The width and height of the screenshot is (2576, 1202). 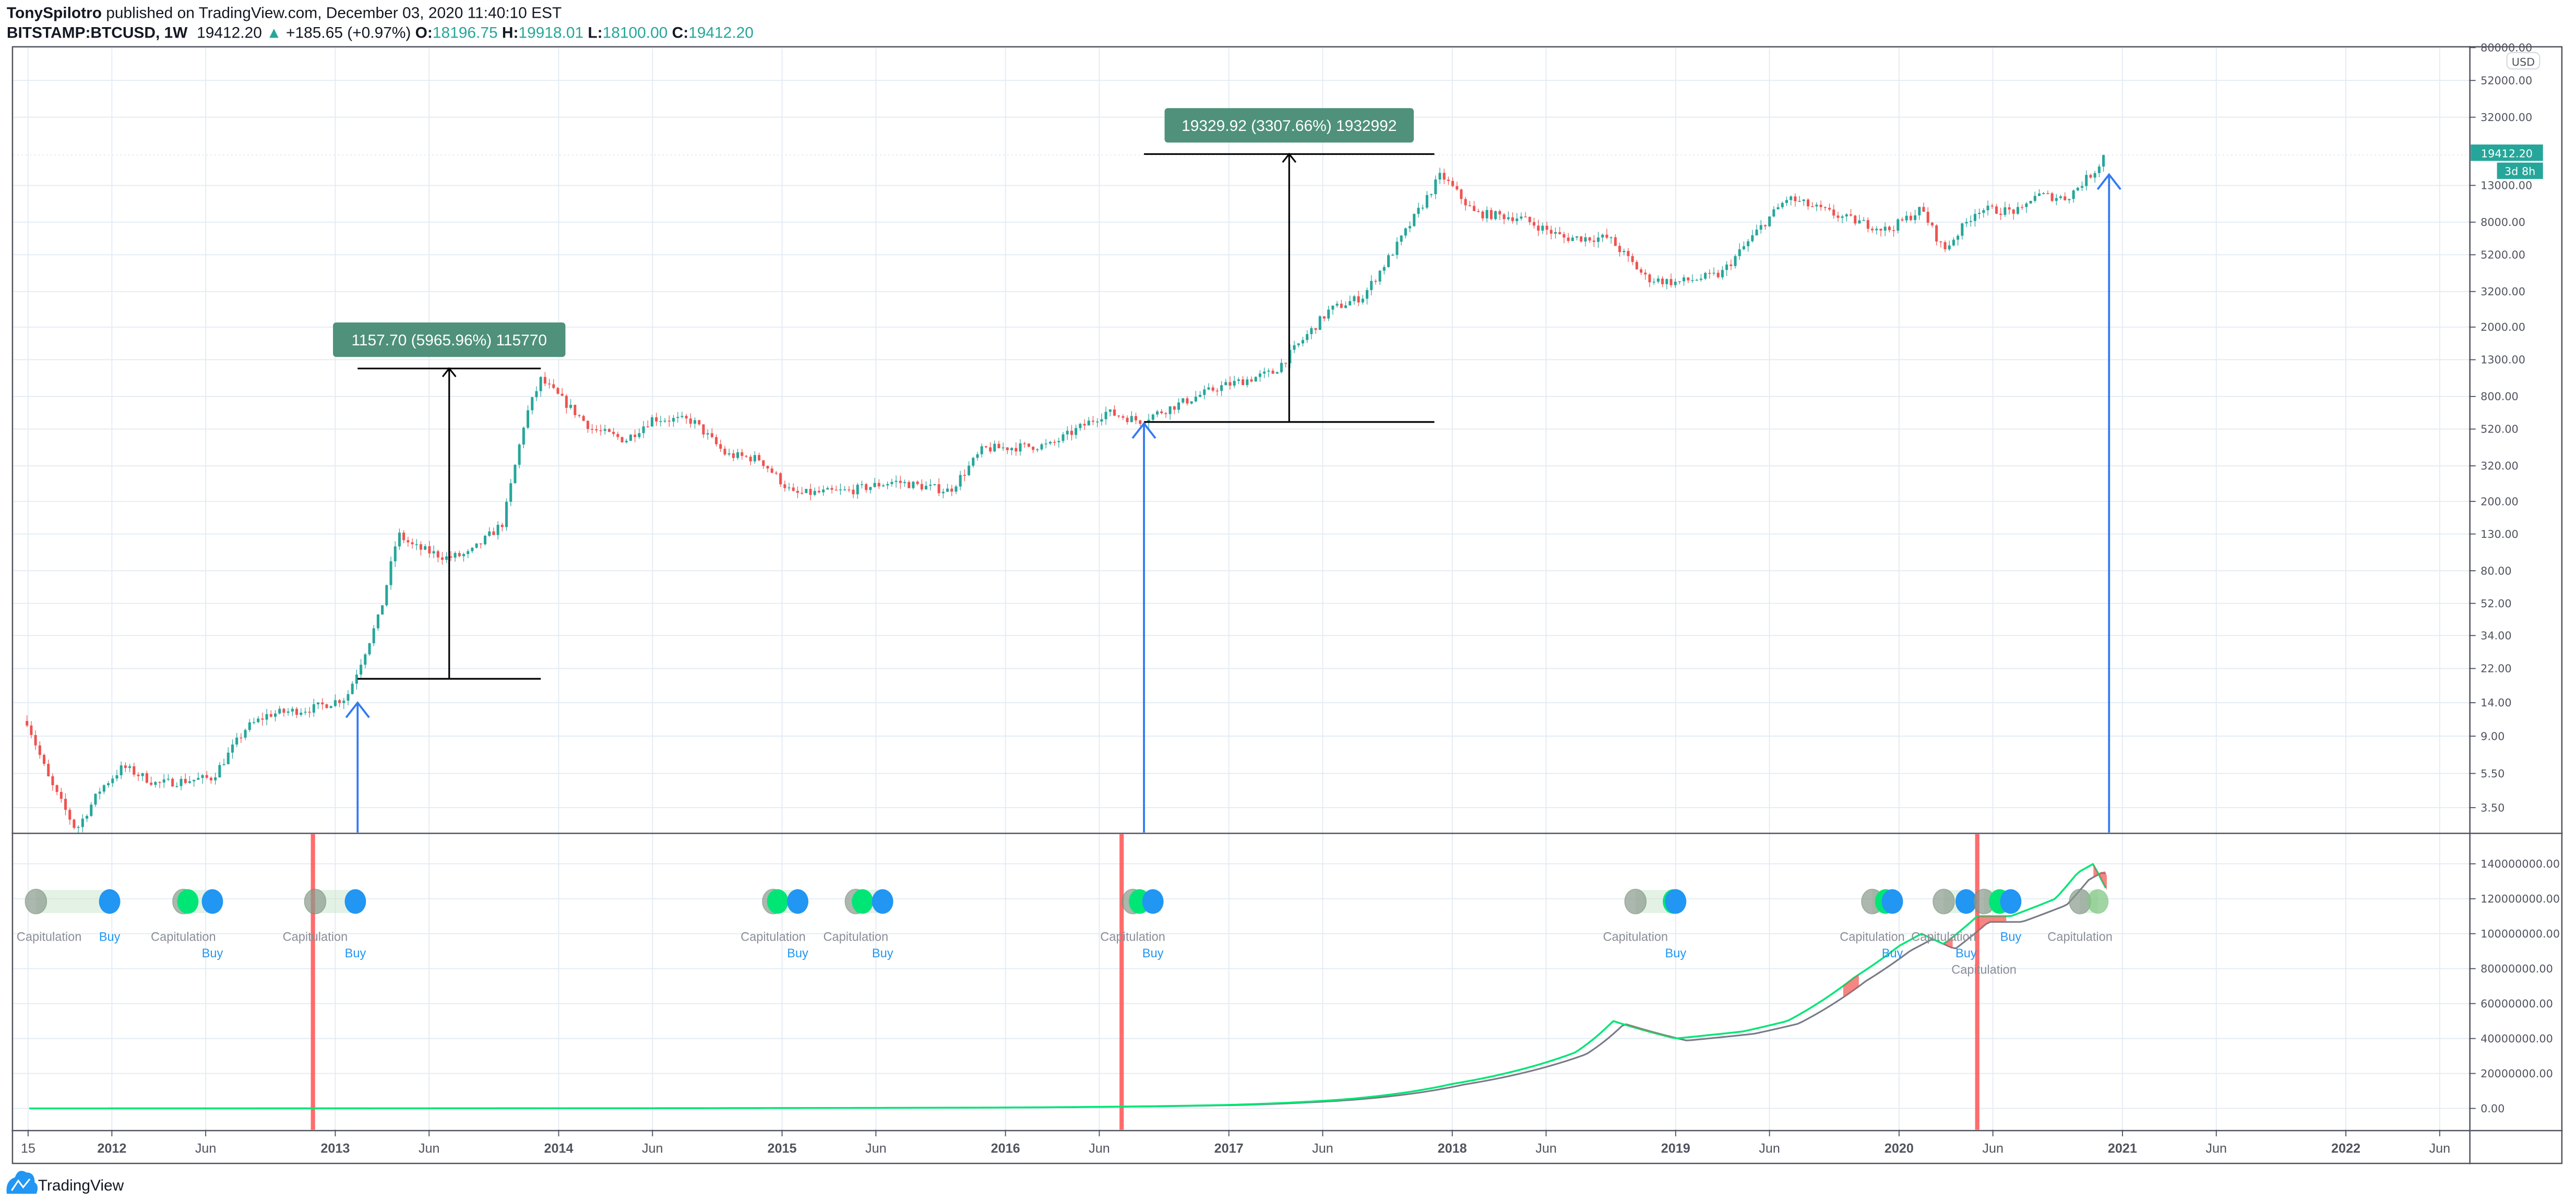 What do you see at coordinates (449, 501) in the screenshot?
I see `price-range-2013: 1157.70 (5965.96%) 115770` at bounding box center [449, 501].